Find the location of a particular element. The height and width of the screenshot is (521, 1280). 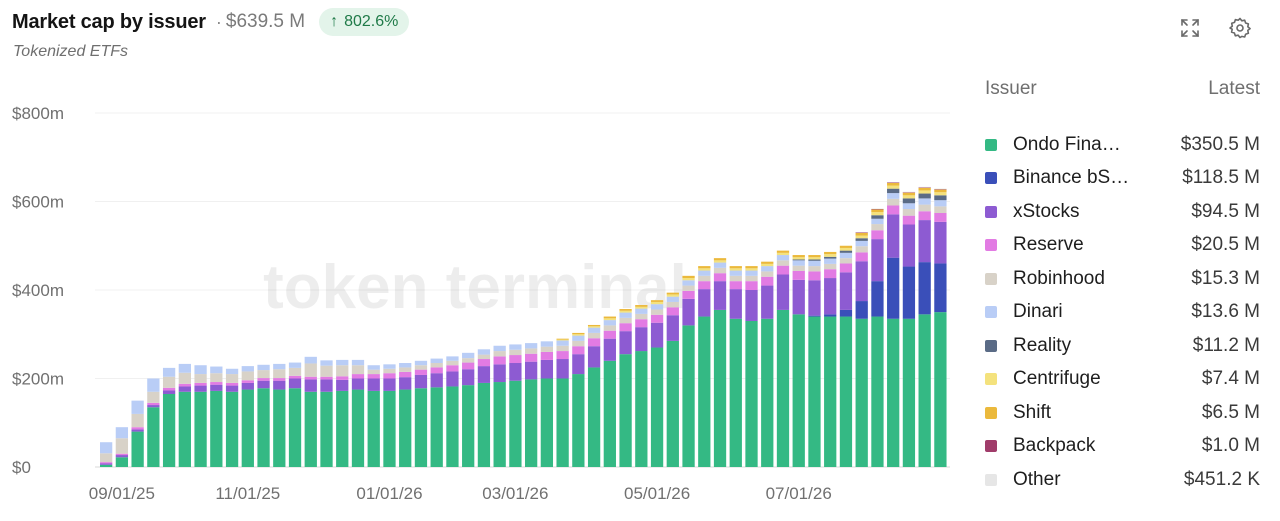

legend-item: Other $451.2 K is located at coordinates (1122, 480).